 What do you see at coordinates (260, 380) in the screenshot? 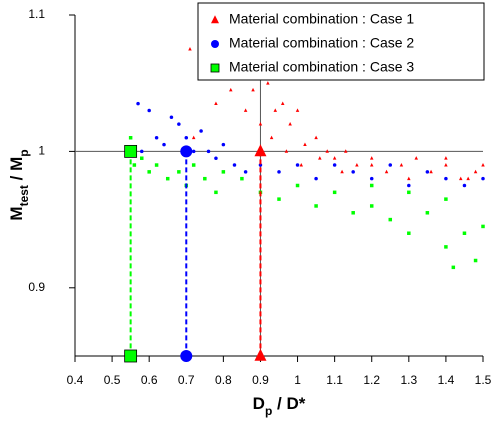
I see `x-tick-label: 0.9` at bounding box center [260, 380].